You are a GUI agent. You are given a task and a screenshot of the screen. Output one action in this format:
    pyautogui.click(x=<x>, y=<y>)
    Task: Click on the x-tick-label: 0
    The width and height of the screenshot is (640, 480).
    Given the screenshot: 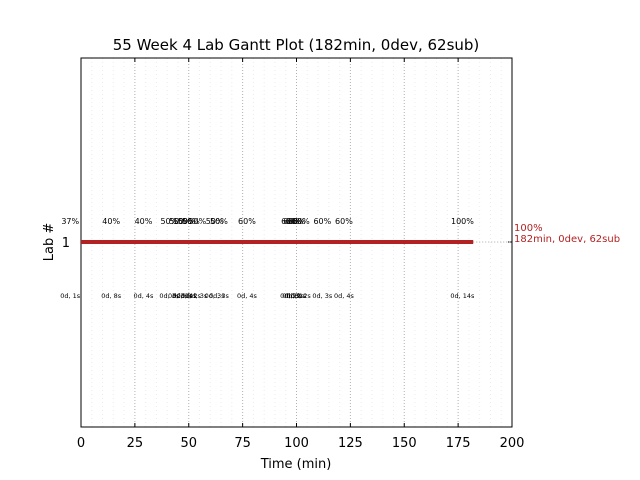 What is the action you would take?
    pyautogui.click(x=81, y=443)
    